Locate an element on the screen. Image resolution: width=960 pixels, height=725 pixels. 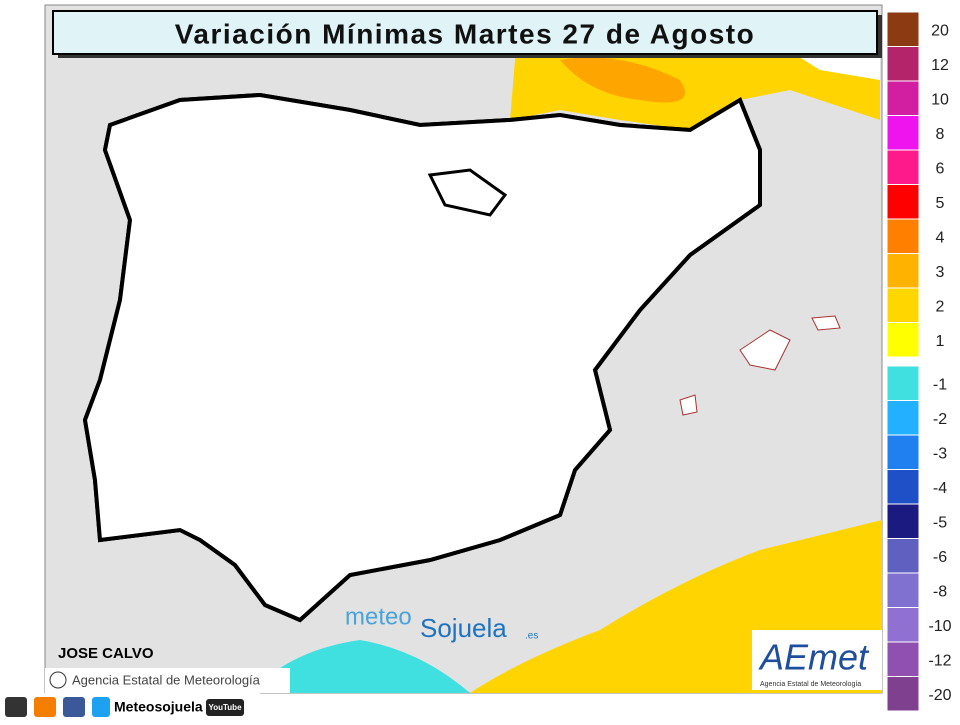
blogger-icon is located at coordinates (45, 707).